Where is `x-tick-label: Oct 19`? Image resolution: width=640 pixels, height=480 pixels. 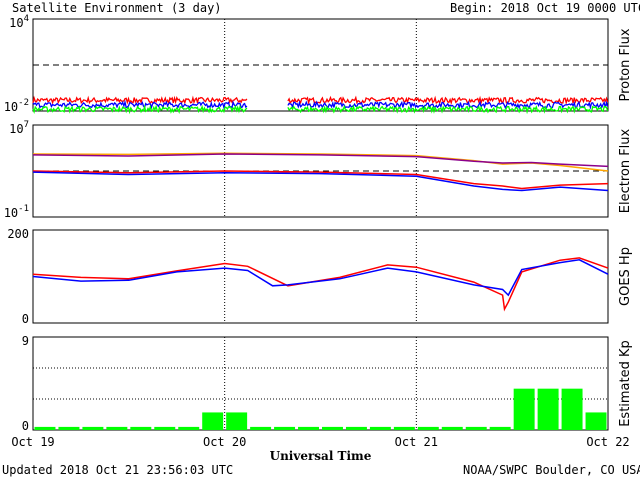
x-tick-label: Oct 19 is located at coordinates (32, 442).